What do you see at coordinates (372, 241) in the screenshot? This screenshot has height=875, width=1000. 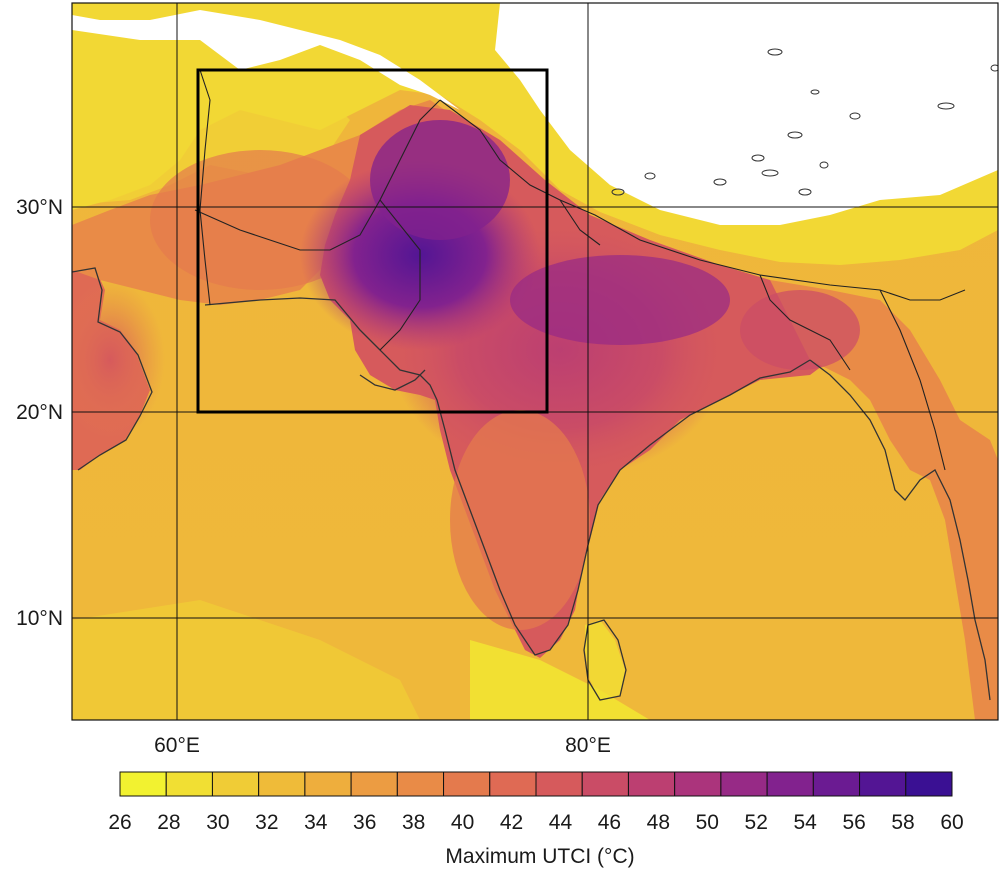 I see `region-box` at bounding box center [372, 241].